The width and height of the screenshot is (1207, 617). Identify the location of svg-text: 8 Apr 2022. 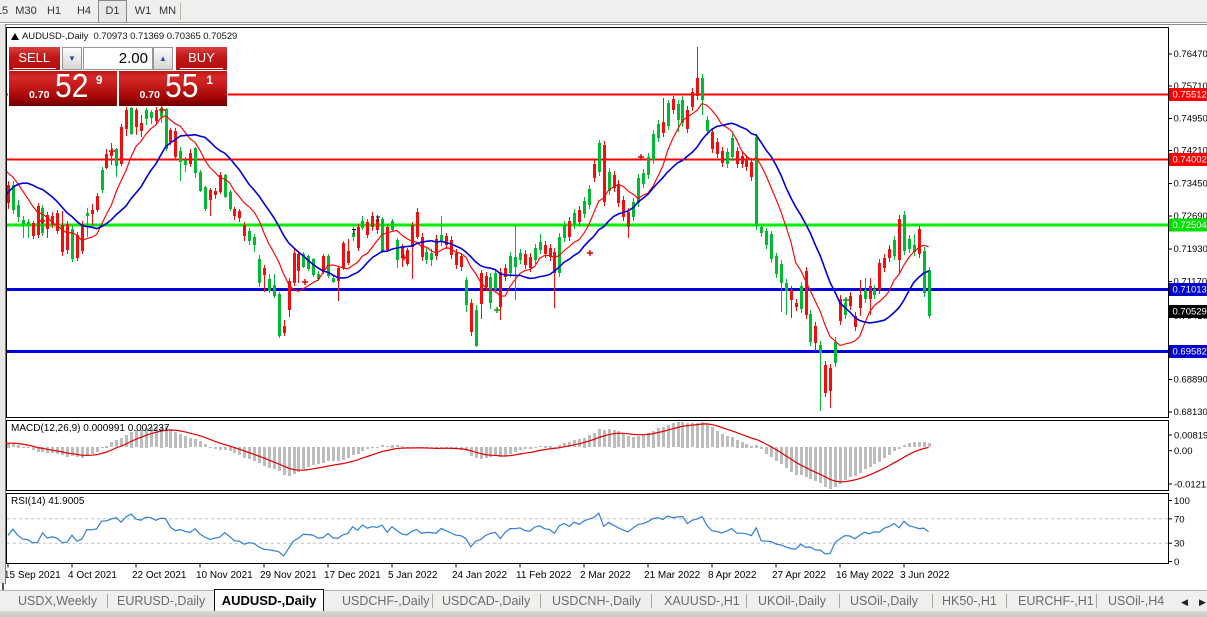
(732, 575).